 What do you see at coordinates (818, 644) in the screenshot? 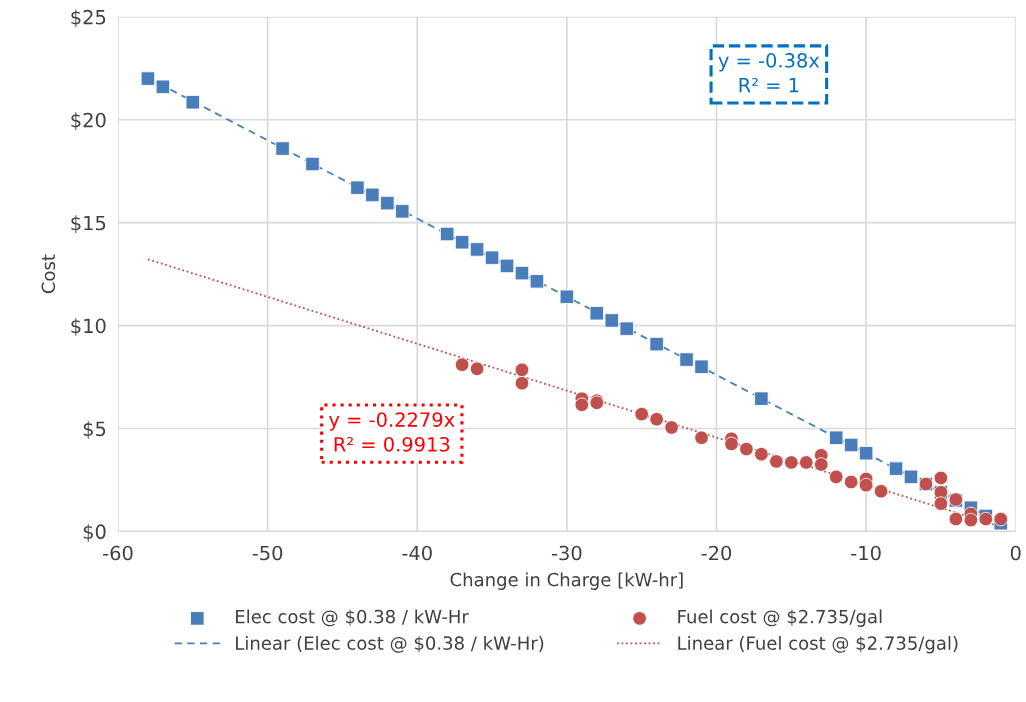
I see `legend-label: Linear (Fuel cost @ $2.735/gal)` at bounding box center [818, 644].